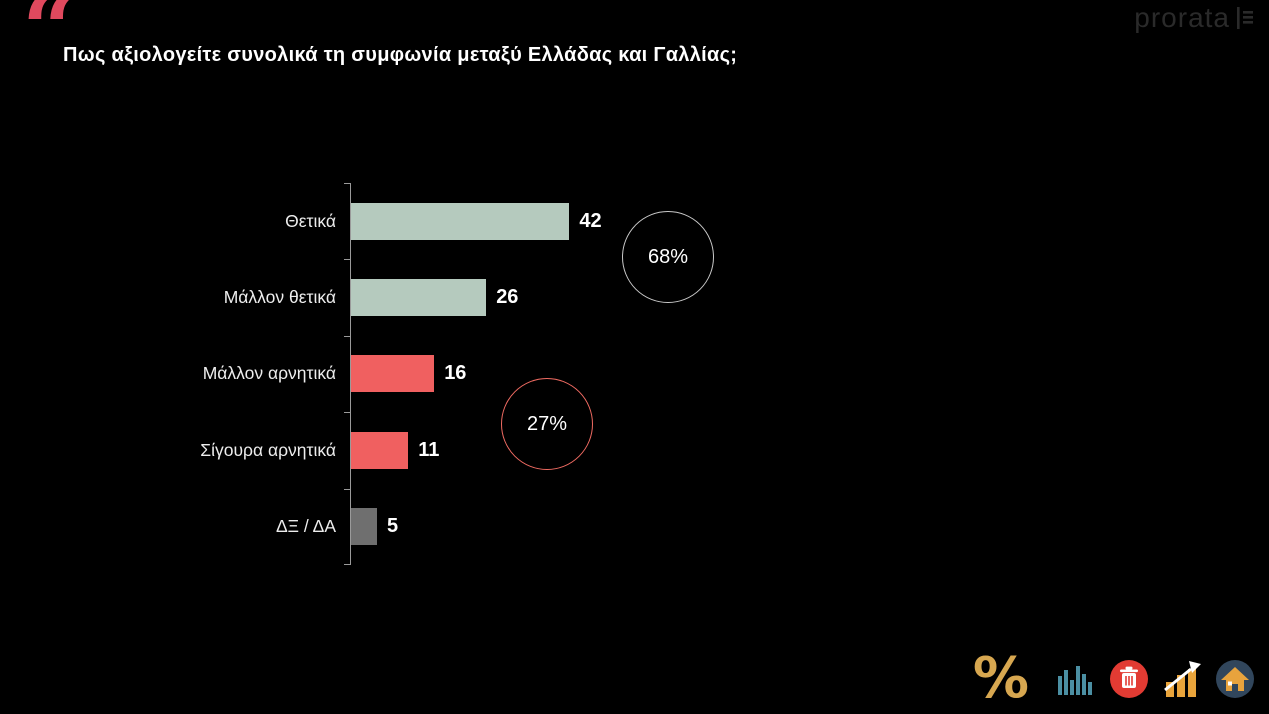  I want to click on bar-row: Μάλλον θετικά 26, so click(390, 297).